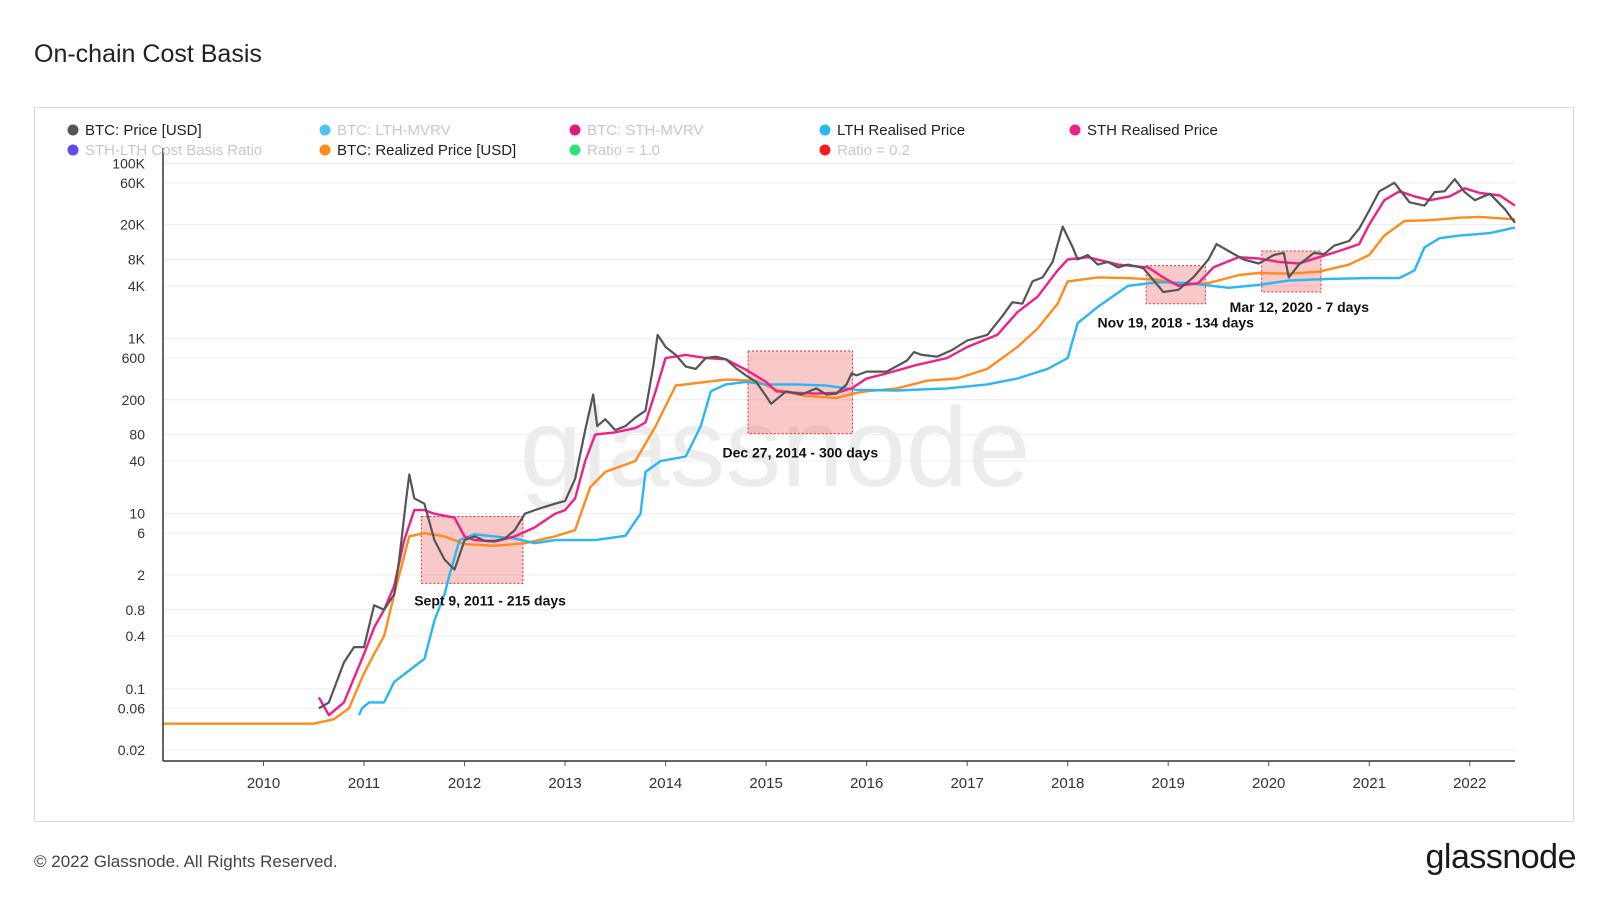 Image resolution: width=1600 pixels, height=901 pixels. What do you see at coordinates (1268, 783) in the screenshot?
I see `x-tick-label: 2020` at bounding box center [1268, 783].